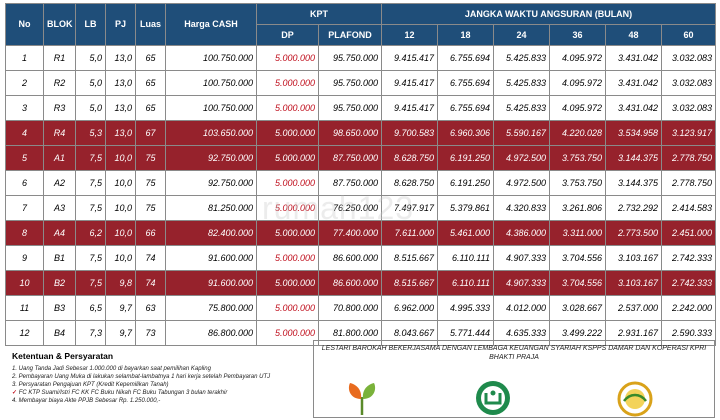  I want to click on cell-t36: 3.311.000, so click(577, 233).